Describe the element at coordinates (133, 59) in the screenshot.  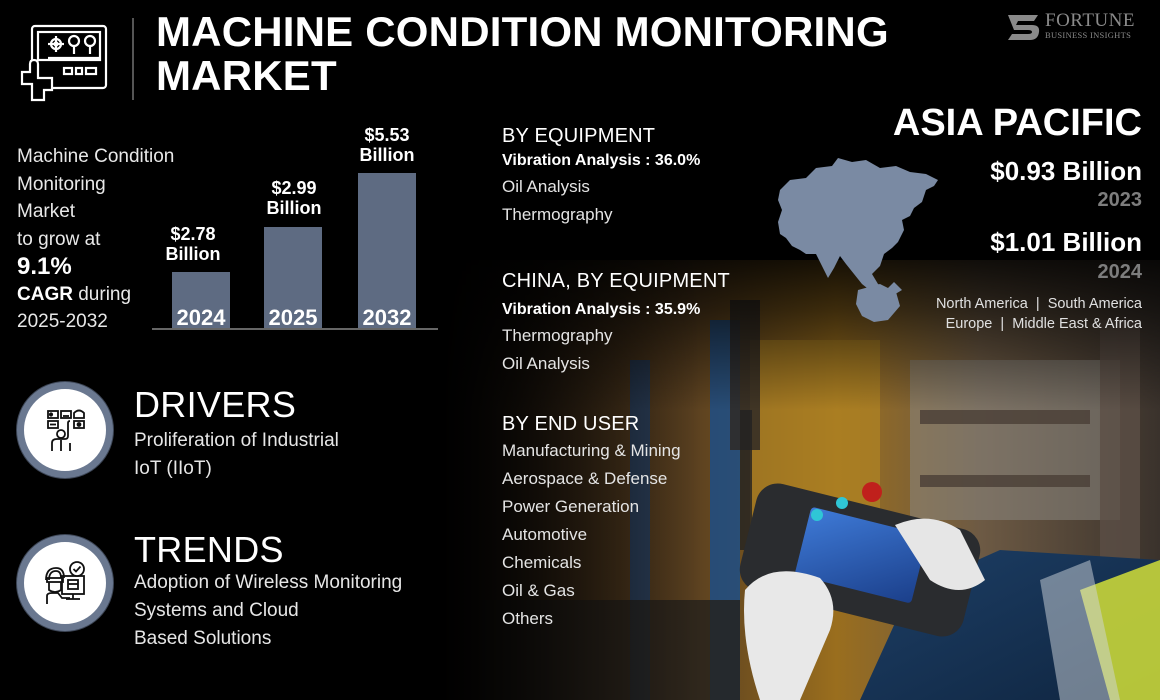
I see `header-divider` at that location.